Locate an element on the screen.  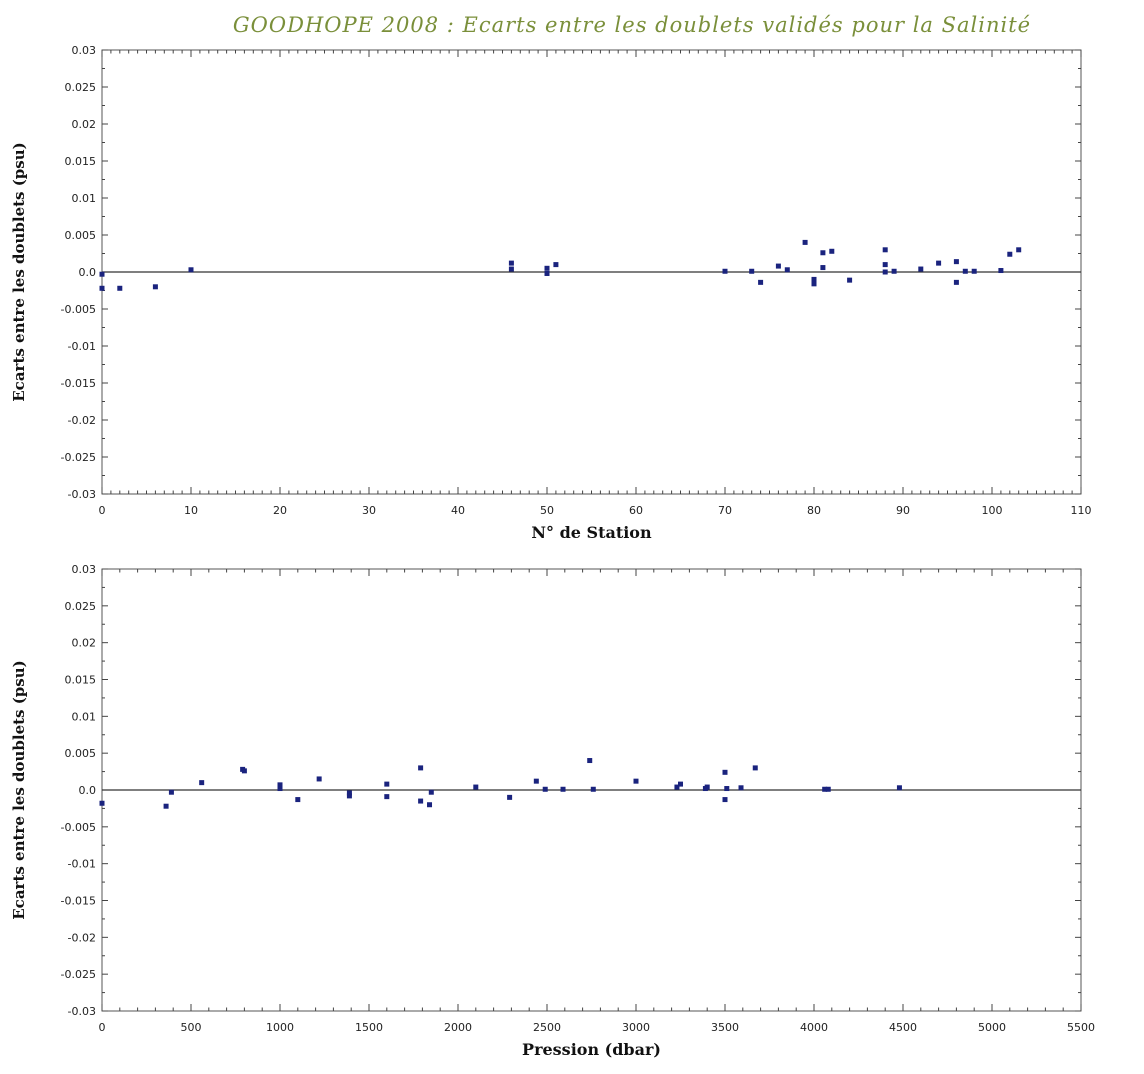
y-tick-label: -0.02 is located at coordinates (82, 420).